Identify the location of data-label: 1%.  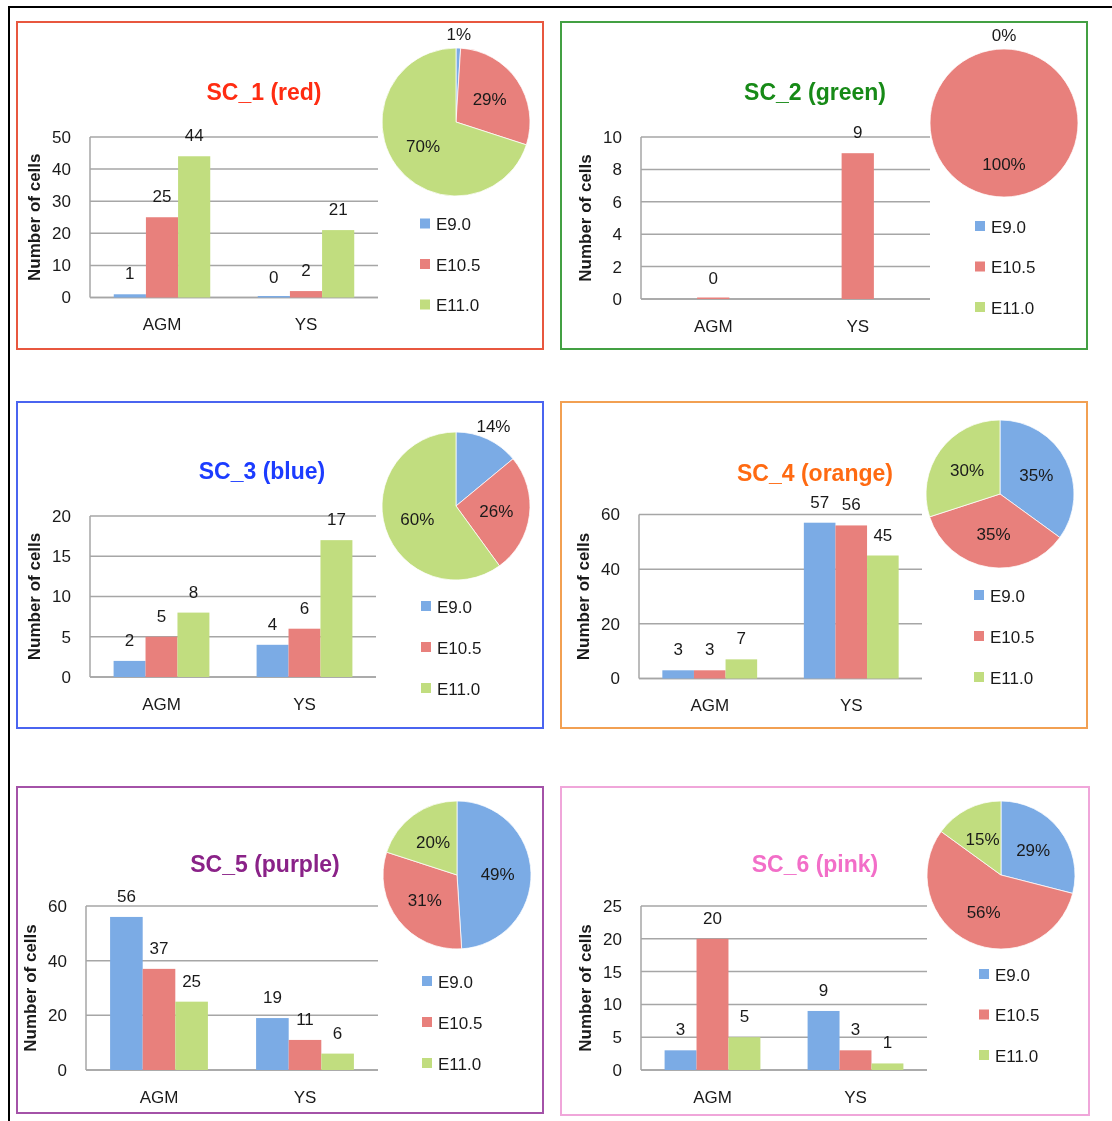
(459, 34).